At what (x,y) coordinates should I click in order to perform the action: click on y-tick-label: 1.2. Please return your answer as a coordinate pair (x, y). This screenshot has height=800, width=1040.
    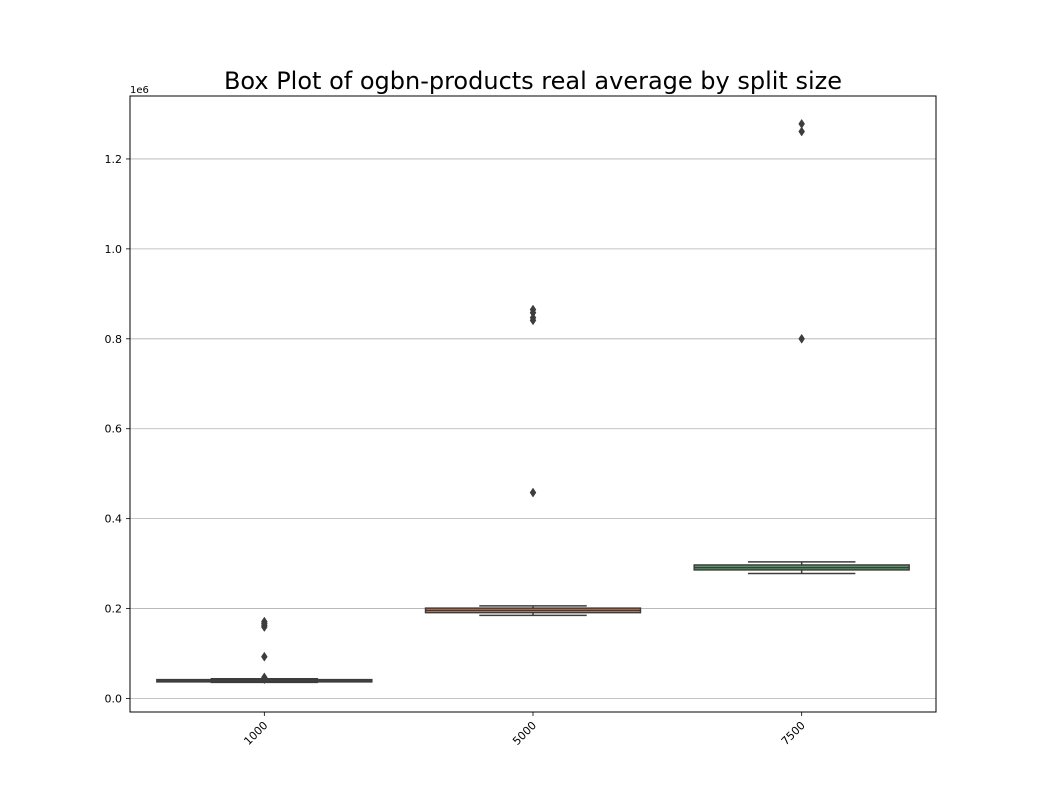
    Looking at the image, I should click on (114, 159).